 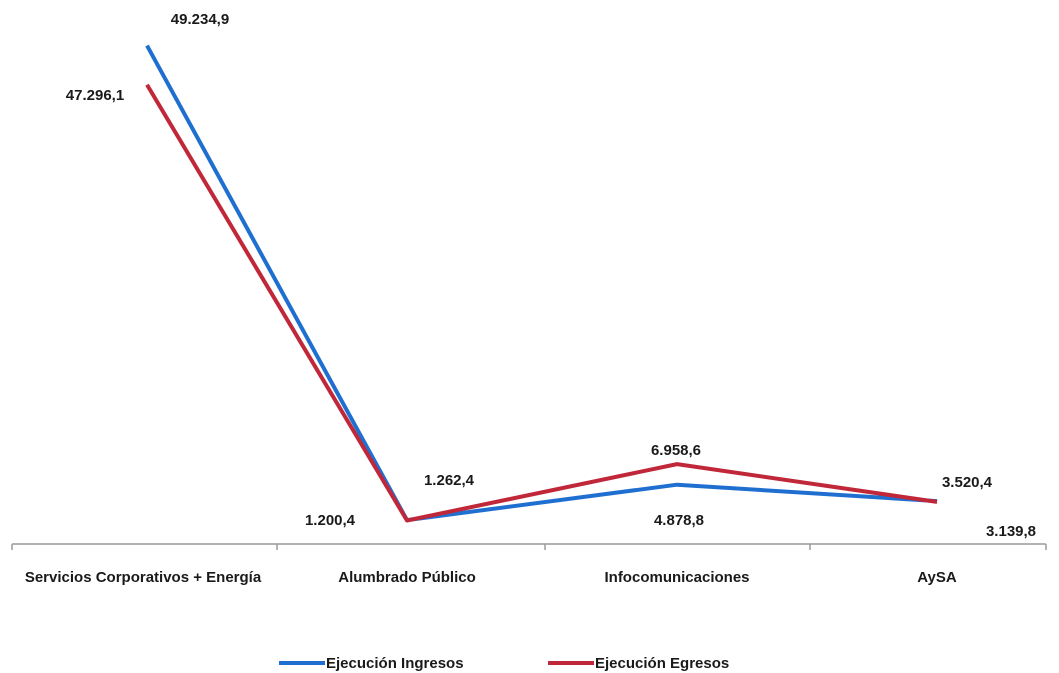 What do you see at coordinates (407, 577) in the screenshot?
I see `x-tick-label: Alumbrado Público` at bounding box center [407, 577].